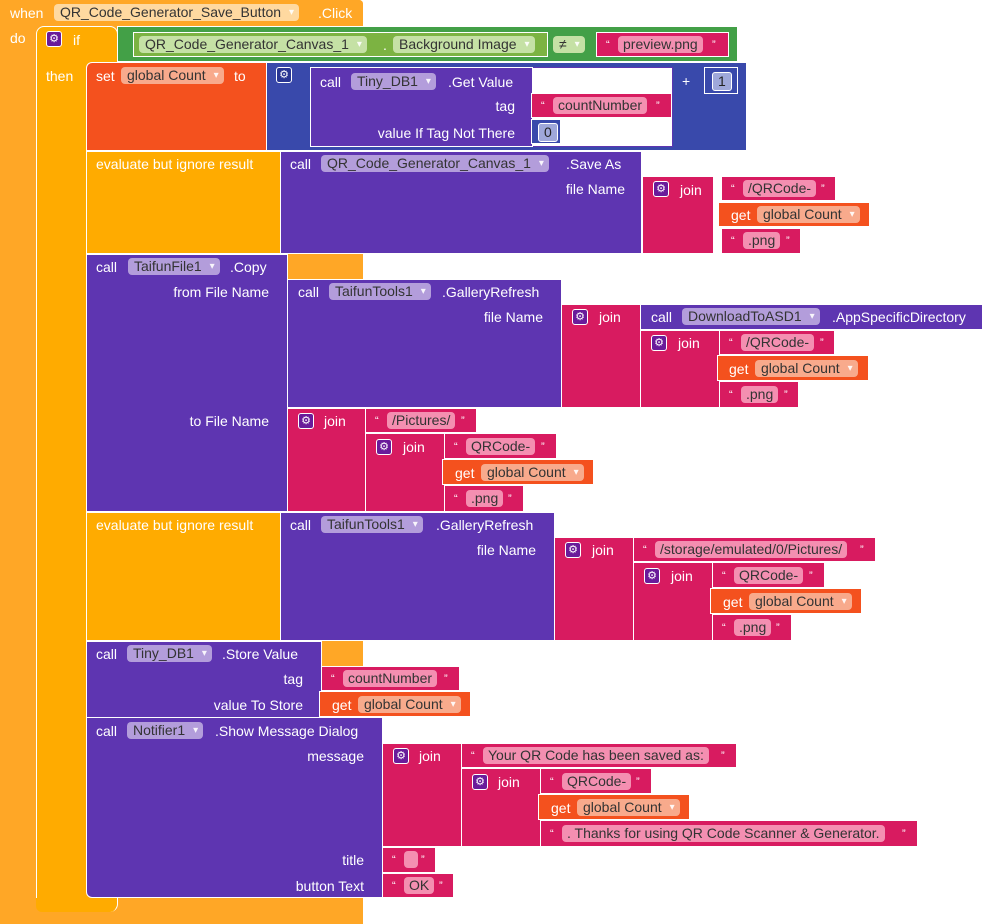 The width and height of the screenshot is (983, 924). I want to click on set-variable-dropdown: global Count, so click(172, 75).